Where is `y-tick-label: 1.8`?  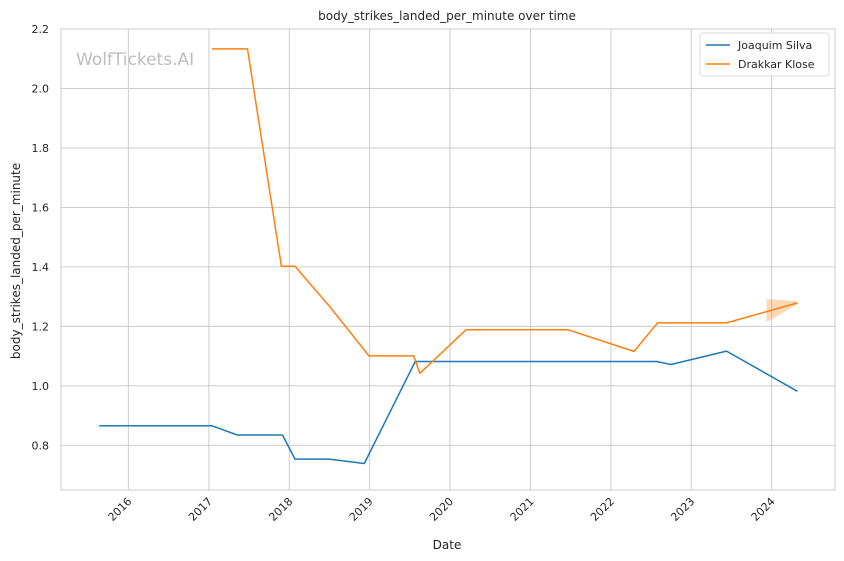 y-tick-label: 1.8 is located at coordinates (41, 148).